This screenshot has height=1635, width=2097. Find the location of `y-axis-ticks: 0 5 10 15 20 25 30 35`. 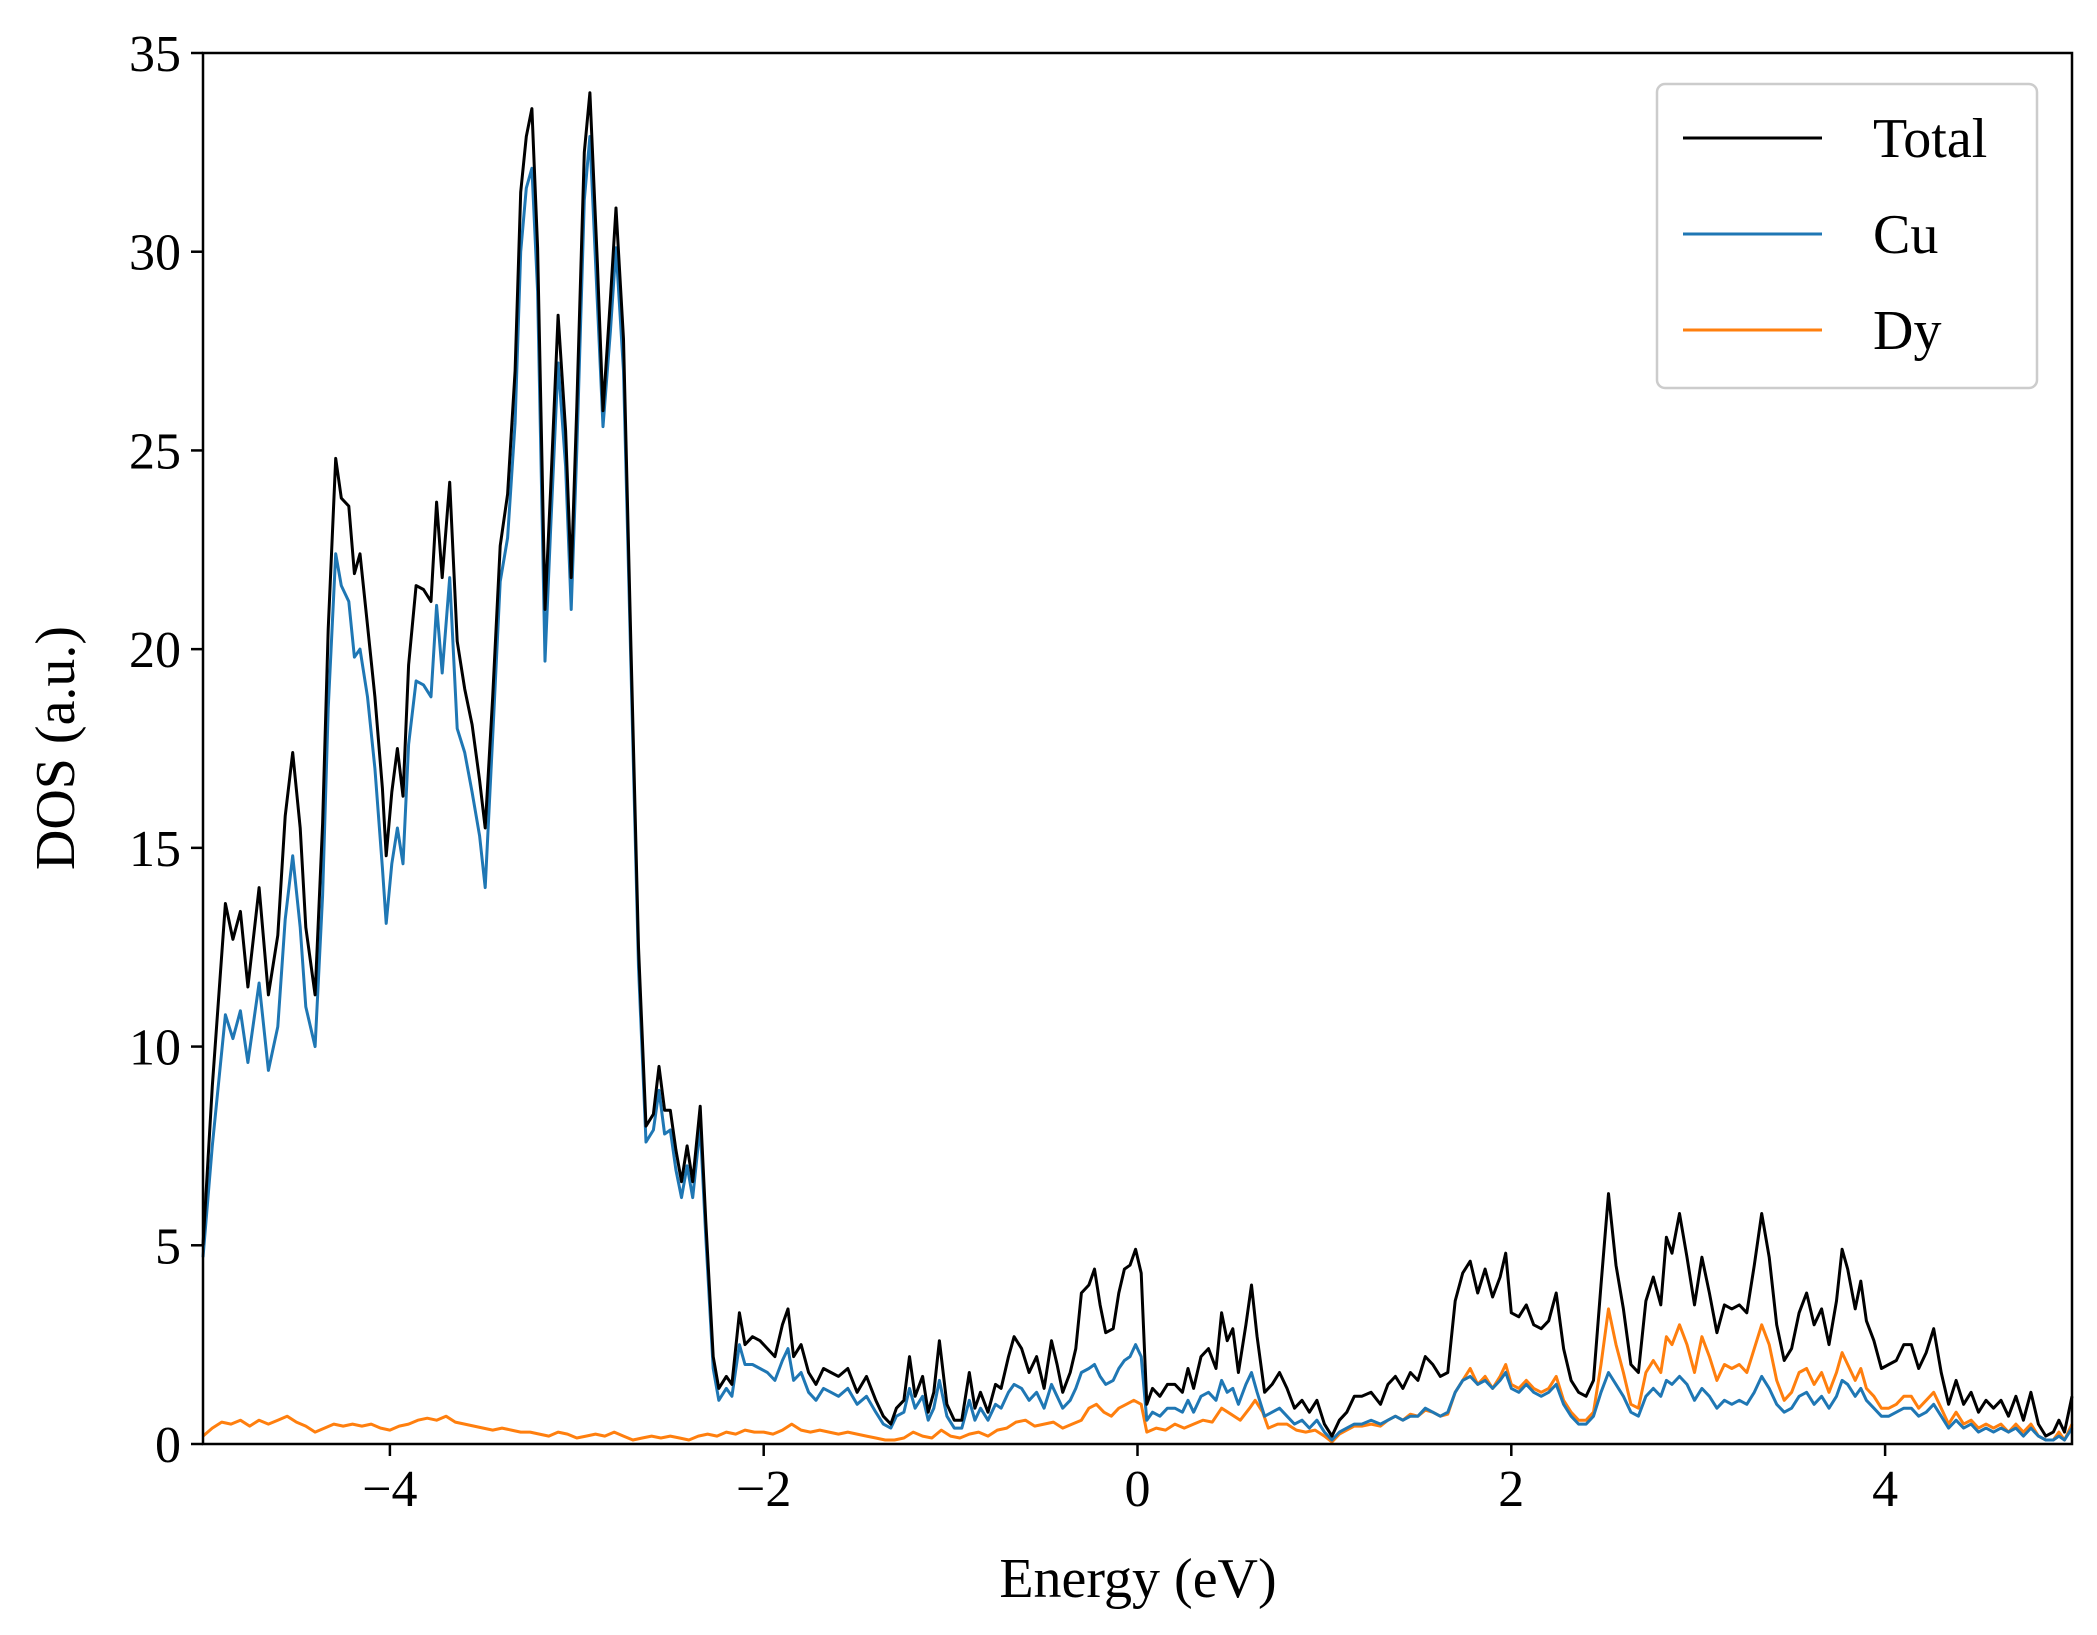

y-axis-ticks: 0 5 10 15 20 25 30 35 is located at coordinates (166, 750).